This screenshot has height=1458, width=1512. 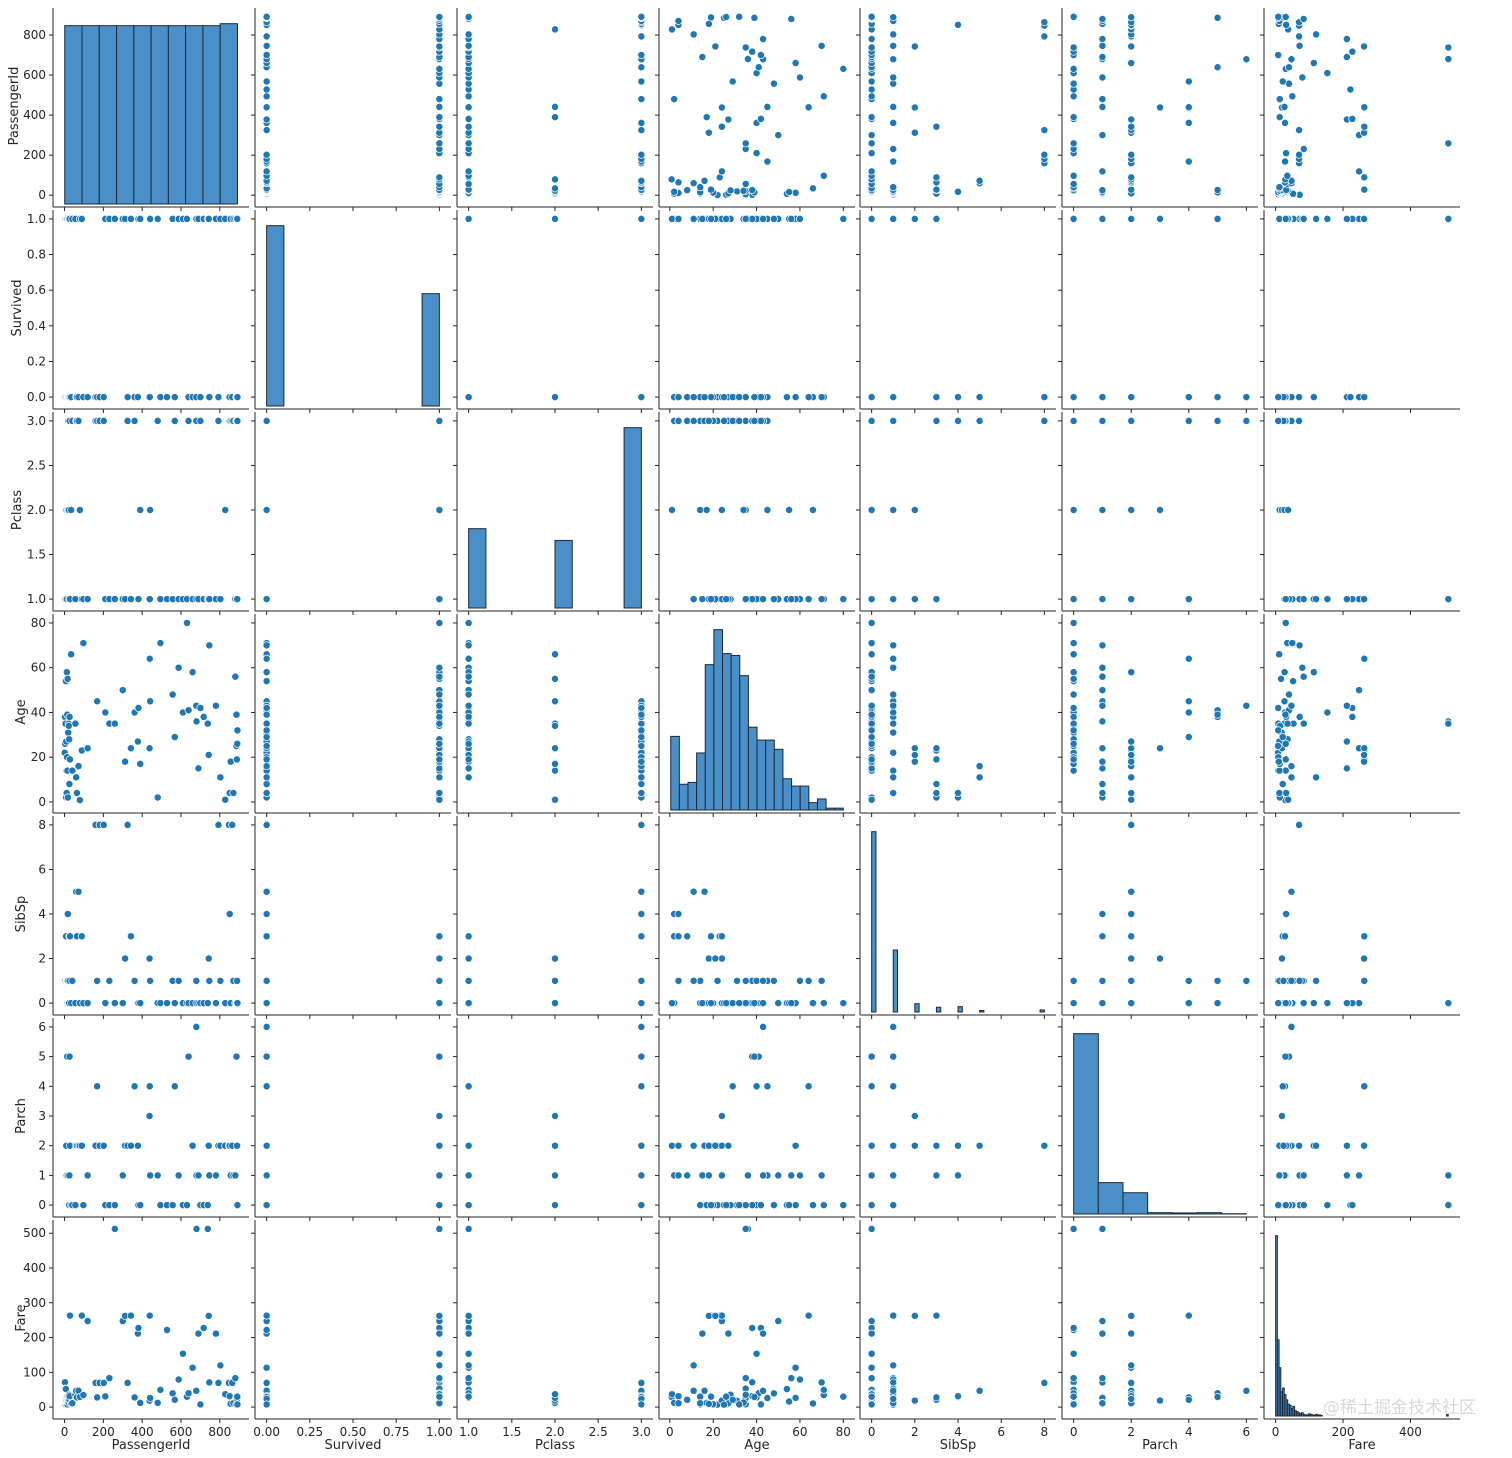 I want to click on y-tick-label: 80, so click(x=38, y=623).